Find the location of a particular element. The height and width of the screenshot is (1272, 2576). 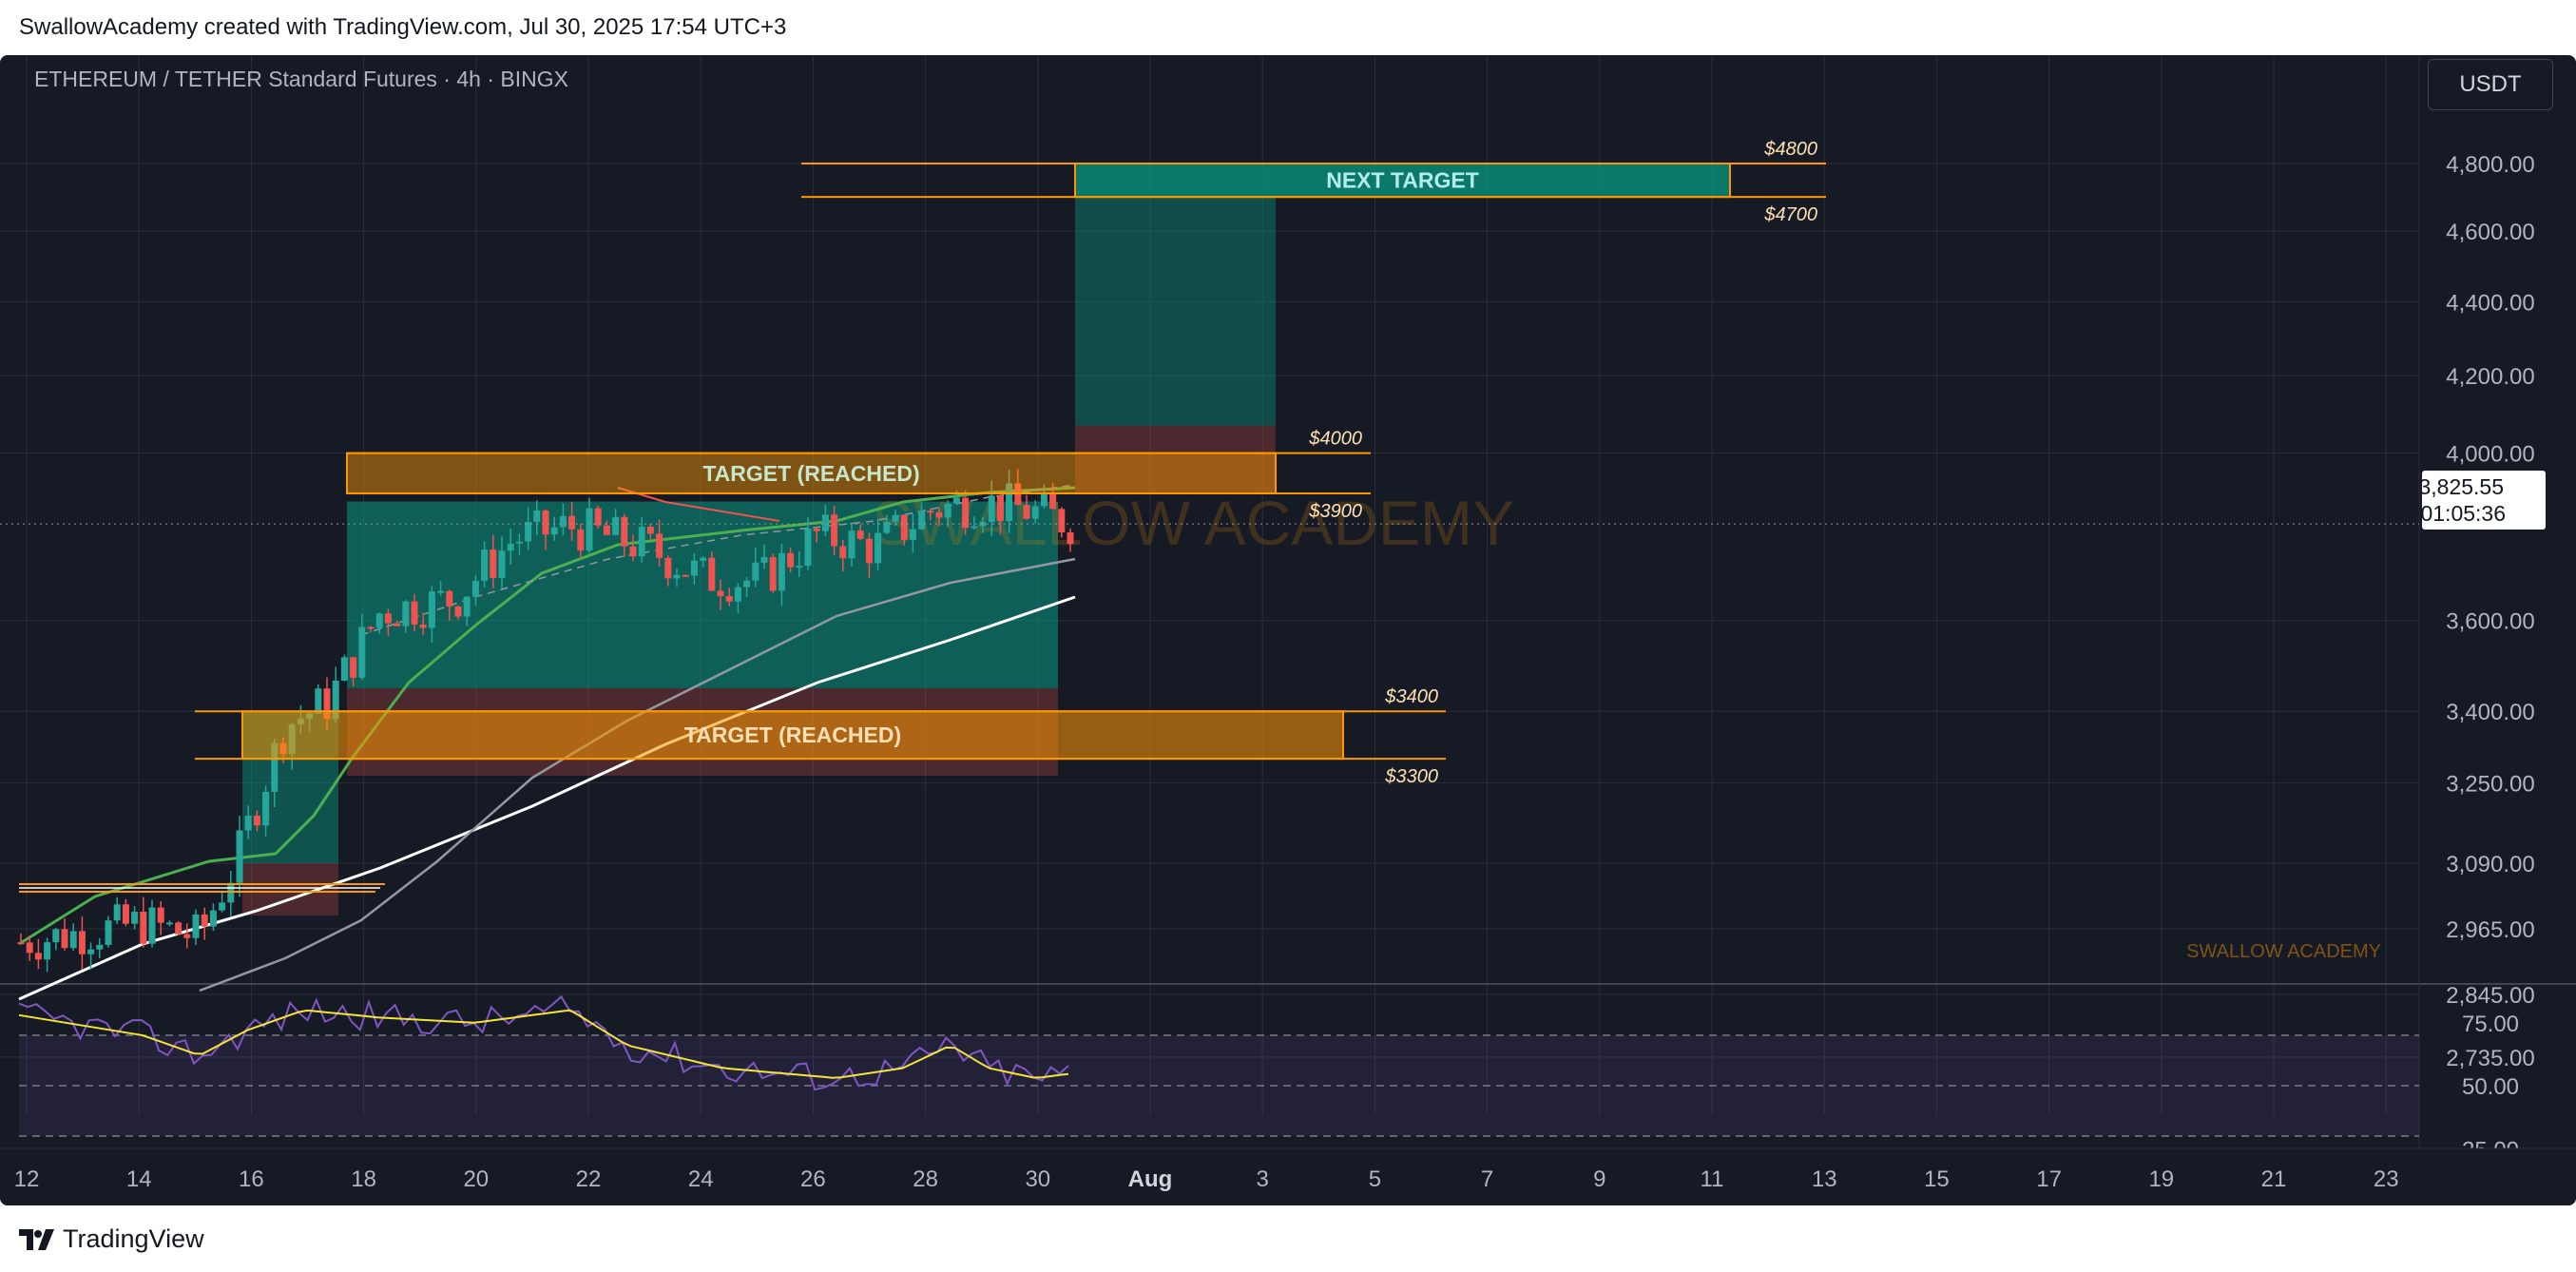

tradingview-logo-icon is located at coordinates (36, 1239).